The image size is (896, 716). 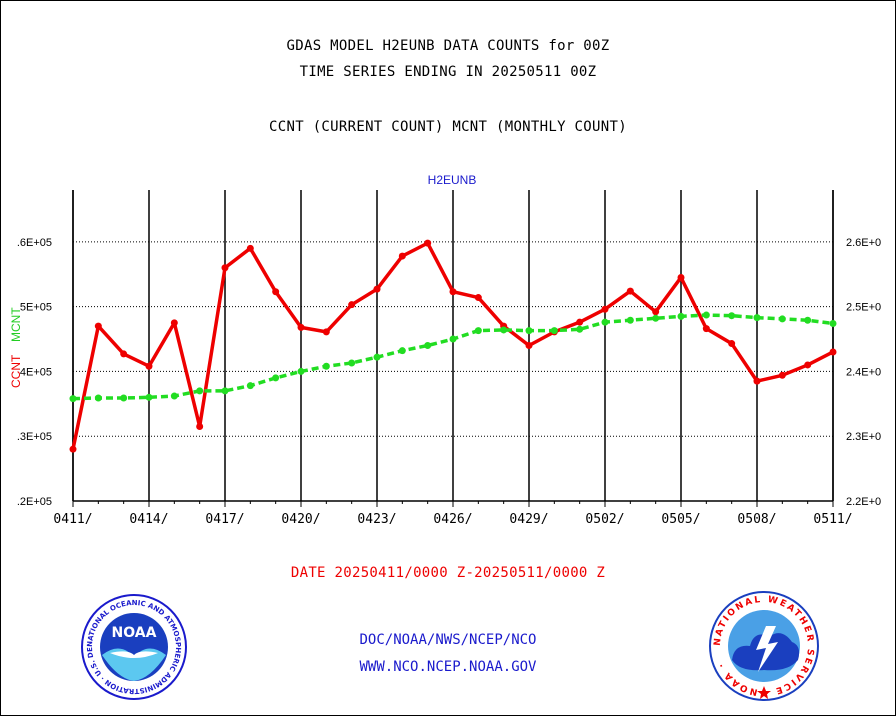 What do you see at coordinates (764, 646) in the screenshot?
I see `nws-logo: NATIONAL WEATHER SERVICE · NOAA ·` at bounding box center [764, 646].